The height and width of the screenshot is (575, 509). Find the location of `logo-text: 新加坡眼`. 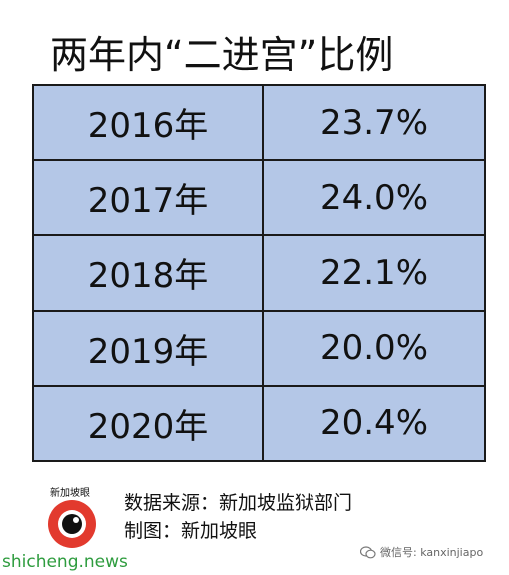

logo-text: 新加坡眼 is located at coordinates (70, 493).